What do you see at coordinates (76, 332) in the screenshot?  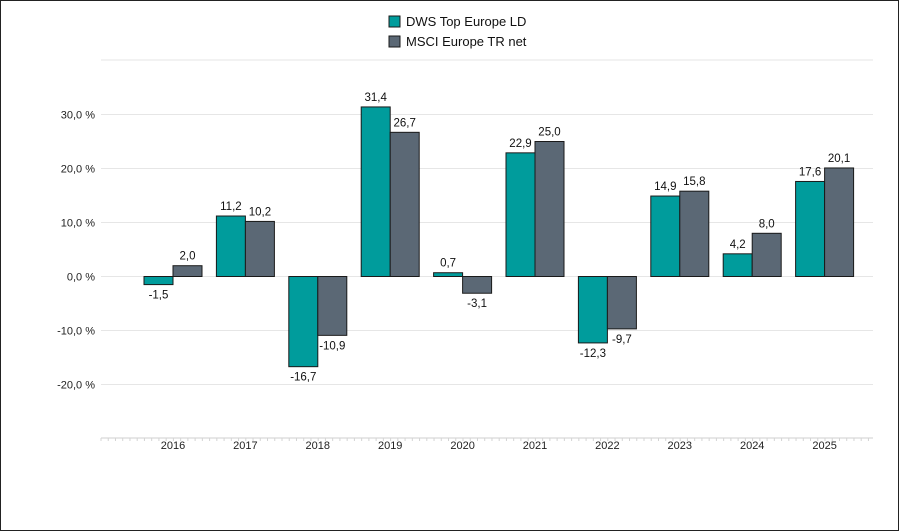 I see `y-tick-label: -10,0 %` at bounding box center [76, 332].